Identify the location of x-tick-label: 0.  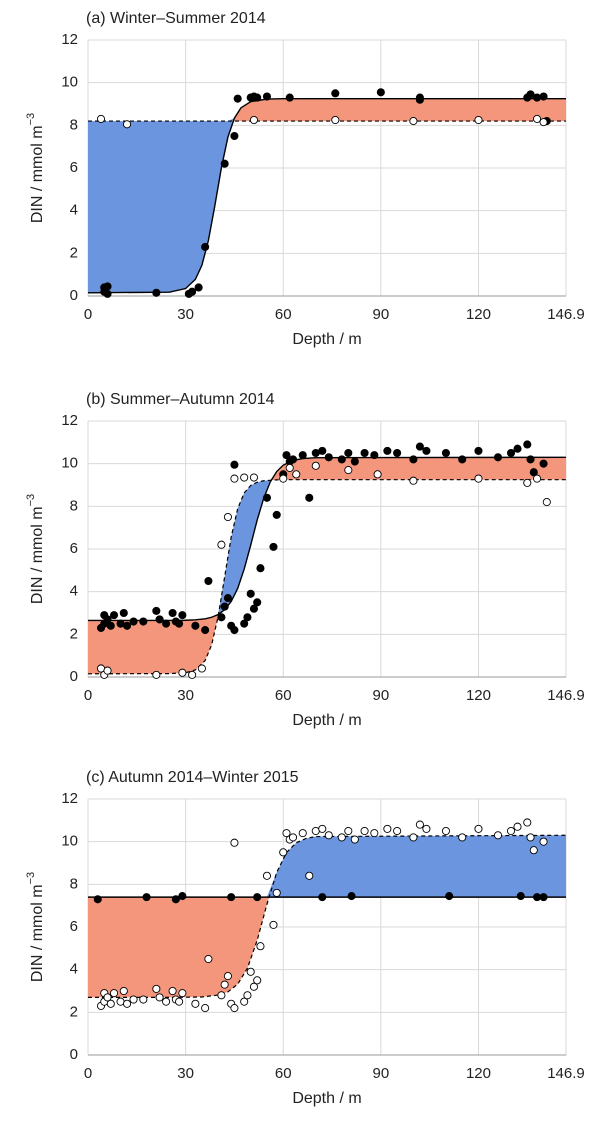
(88, 695).